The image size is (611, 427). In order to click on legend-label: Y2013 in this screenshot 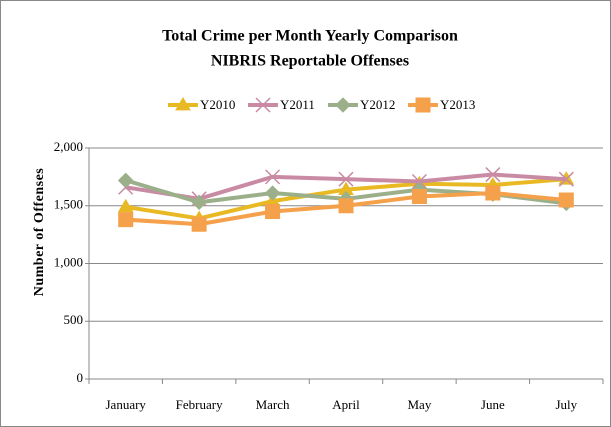, I will do `click(457, 104)`.